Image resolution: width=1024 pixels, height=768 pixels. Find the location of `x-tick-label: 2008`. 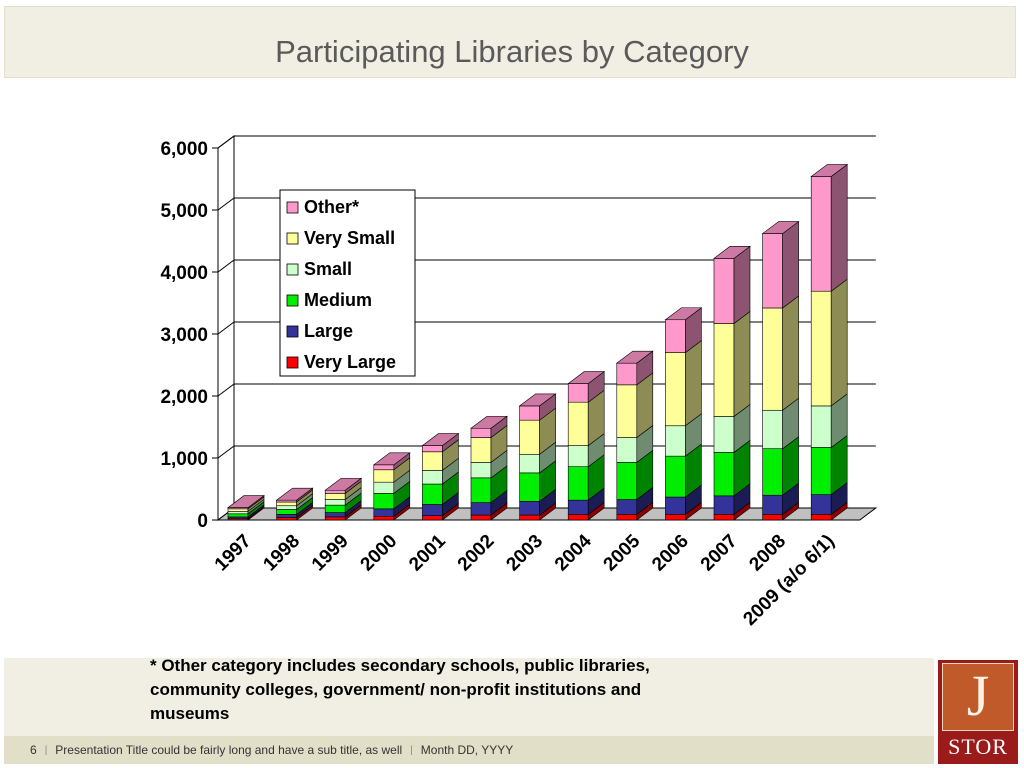

x-tick-label: 2008 is located at coordinates (767, 553).